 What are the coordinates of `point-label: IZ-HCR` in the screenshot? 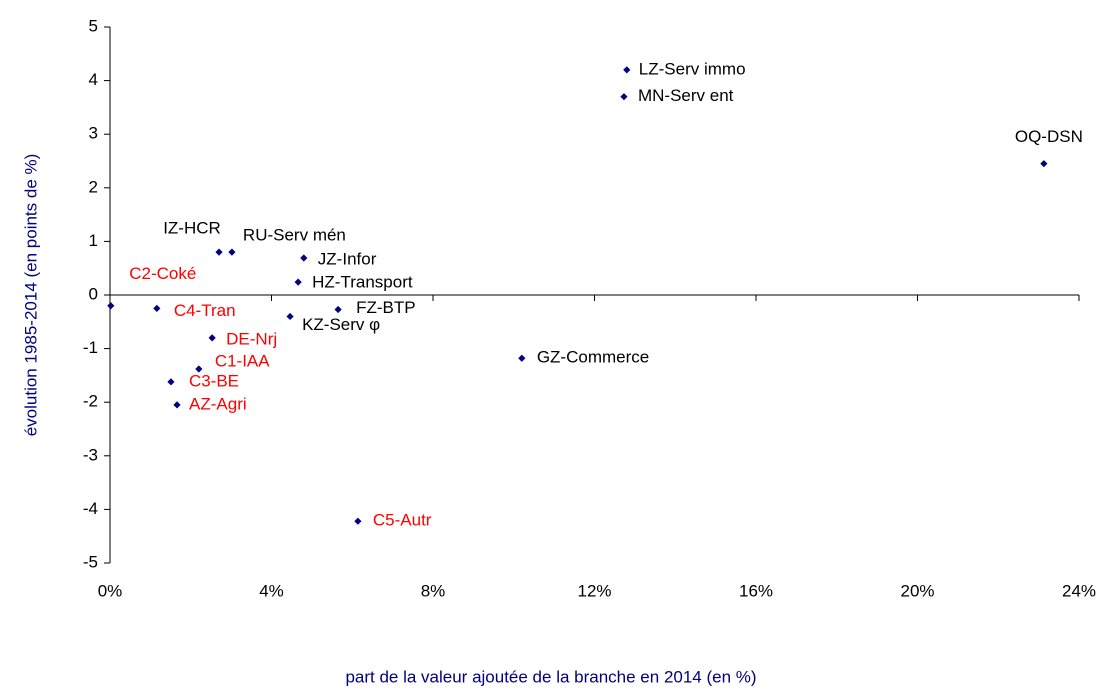 It's located at (192, 228).